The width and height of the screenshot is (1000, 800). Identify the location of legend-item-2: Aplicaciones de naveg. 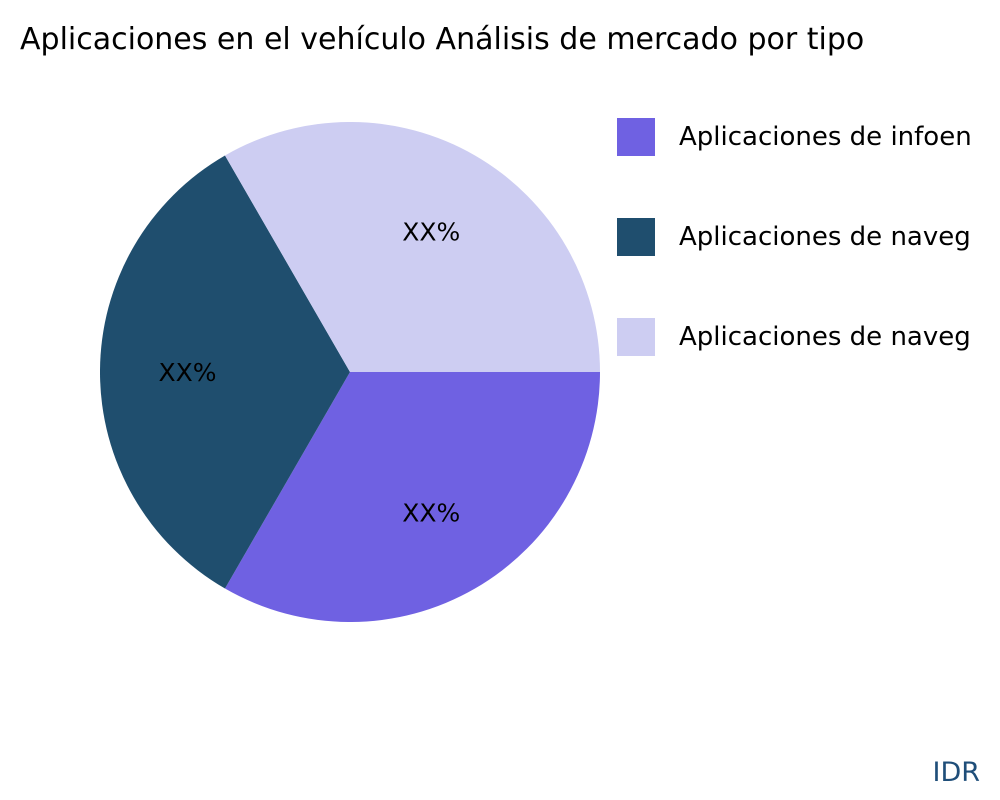
(808, 337).